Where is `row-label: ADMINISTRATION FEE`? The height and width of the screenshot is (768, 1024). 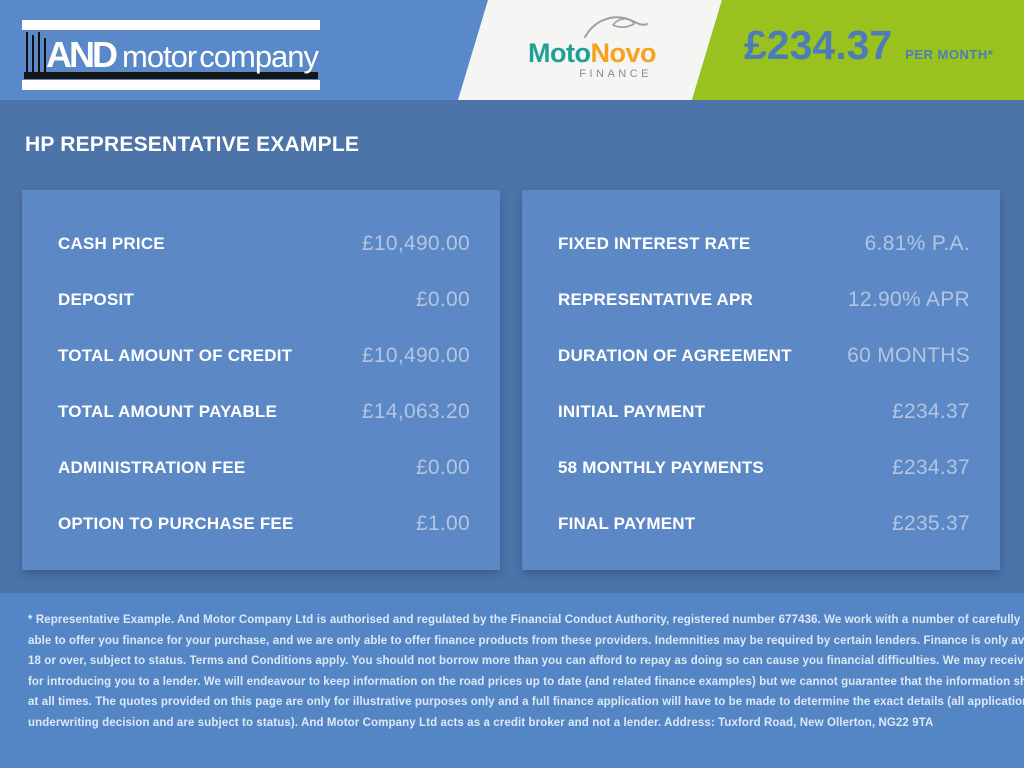
row-label: ADMINISTRATION FEE is located at coordinates (152, 467).